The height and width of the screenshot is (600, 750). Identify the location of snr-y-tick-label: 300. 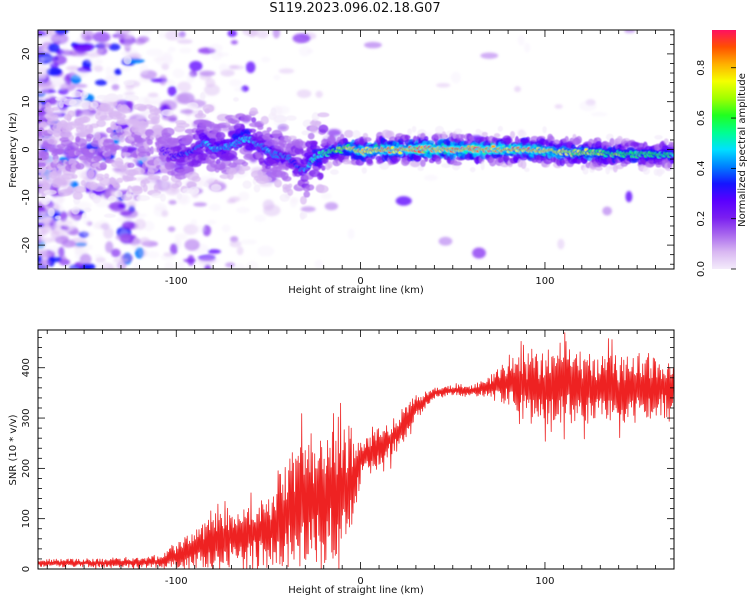
(26, 418).